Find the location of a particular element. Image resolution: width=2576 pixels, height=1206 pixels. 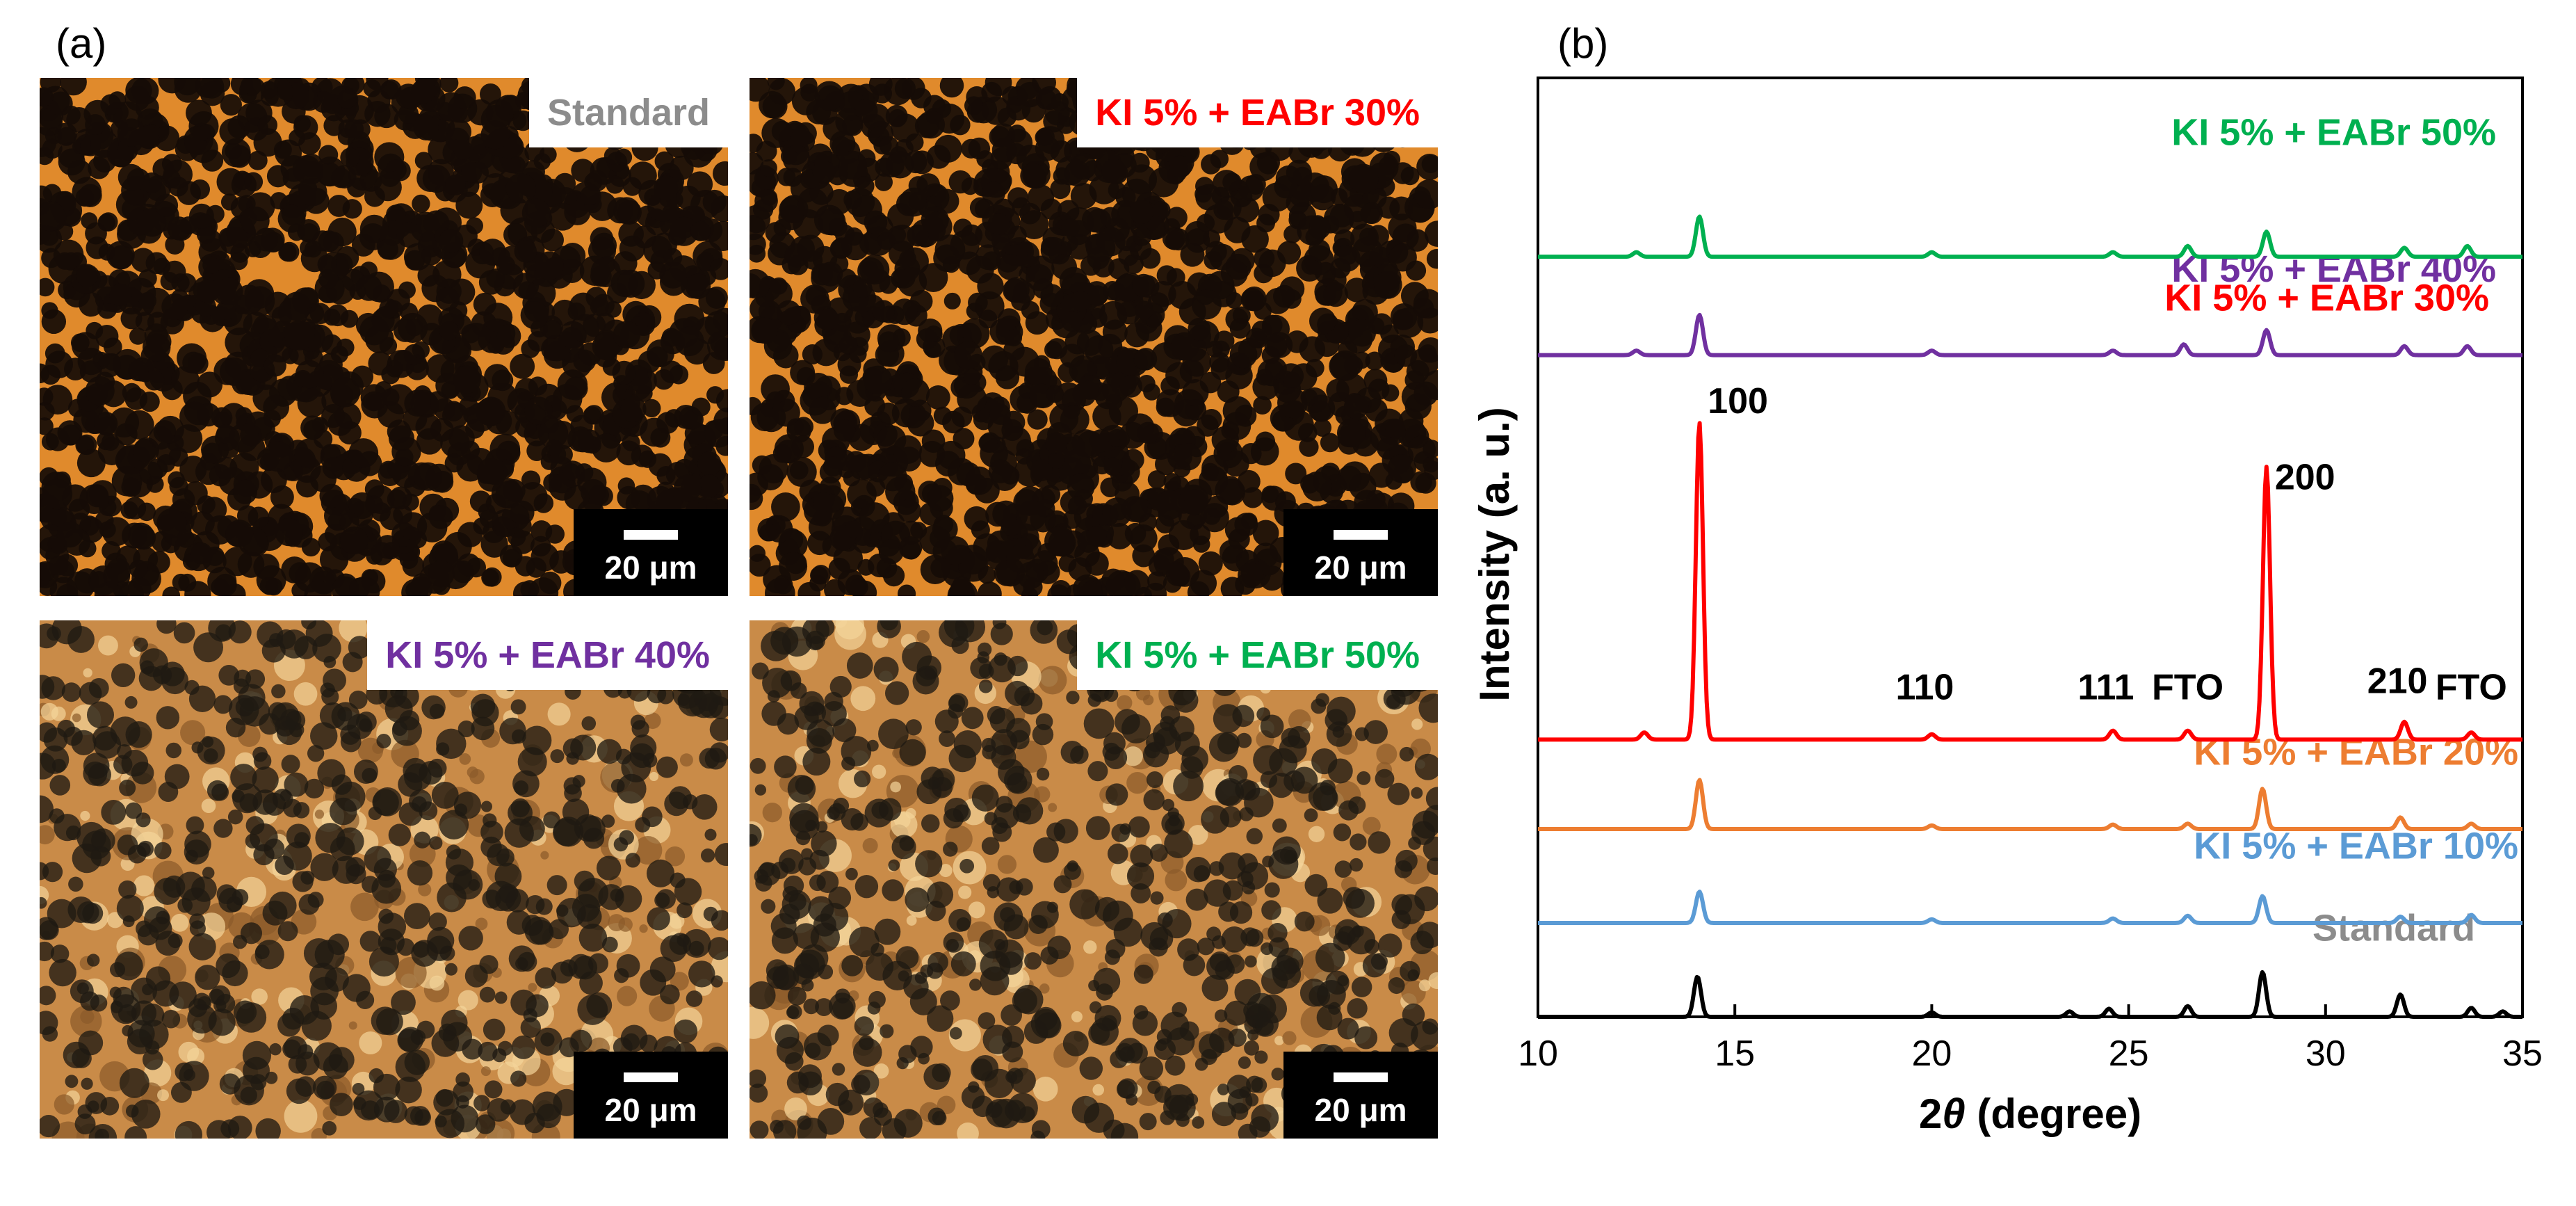

series-label: KI 5% + EABr 30% is located at coordinates (2326, 298).